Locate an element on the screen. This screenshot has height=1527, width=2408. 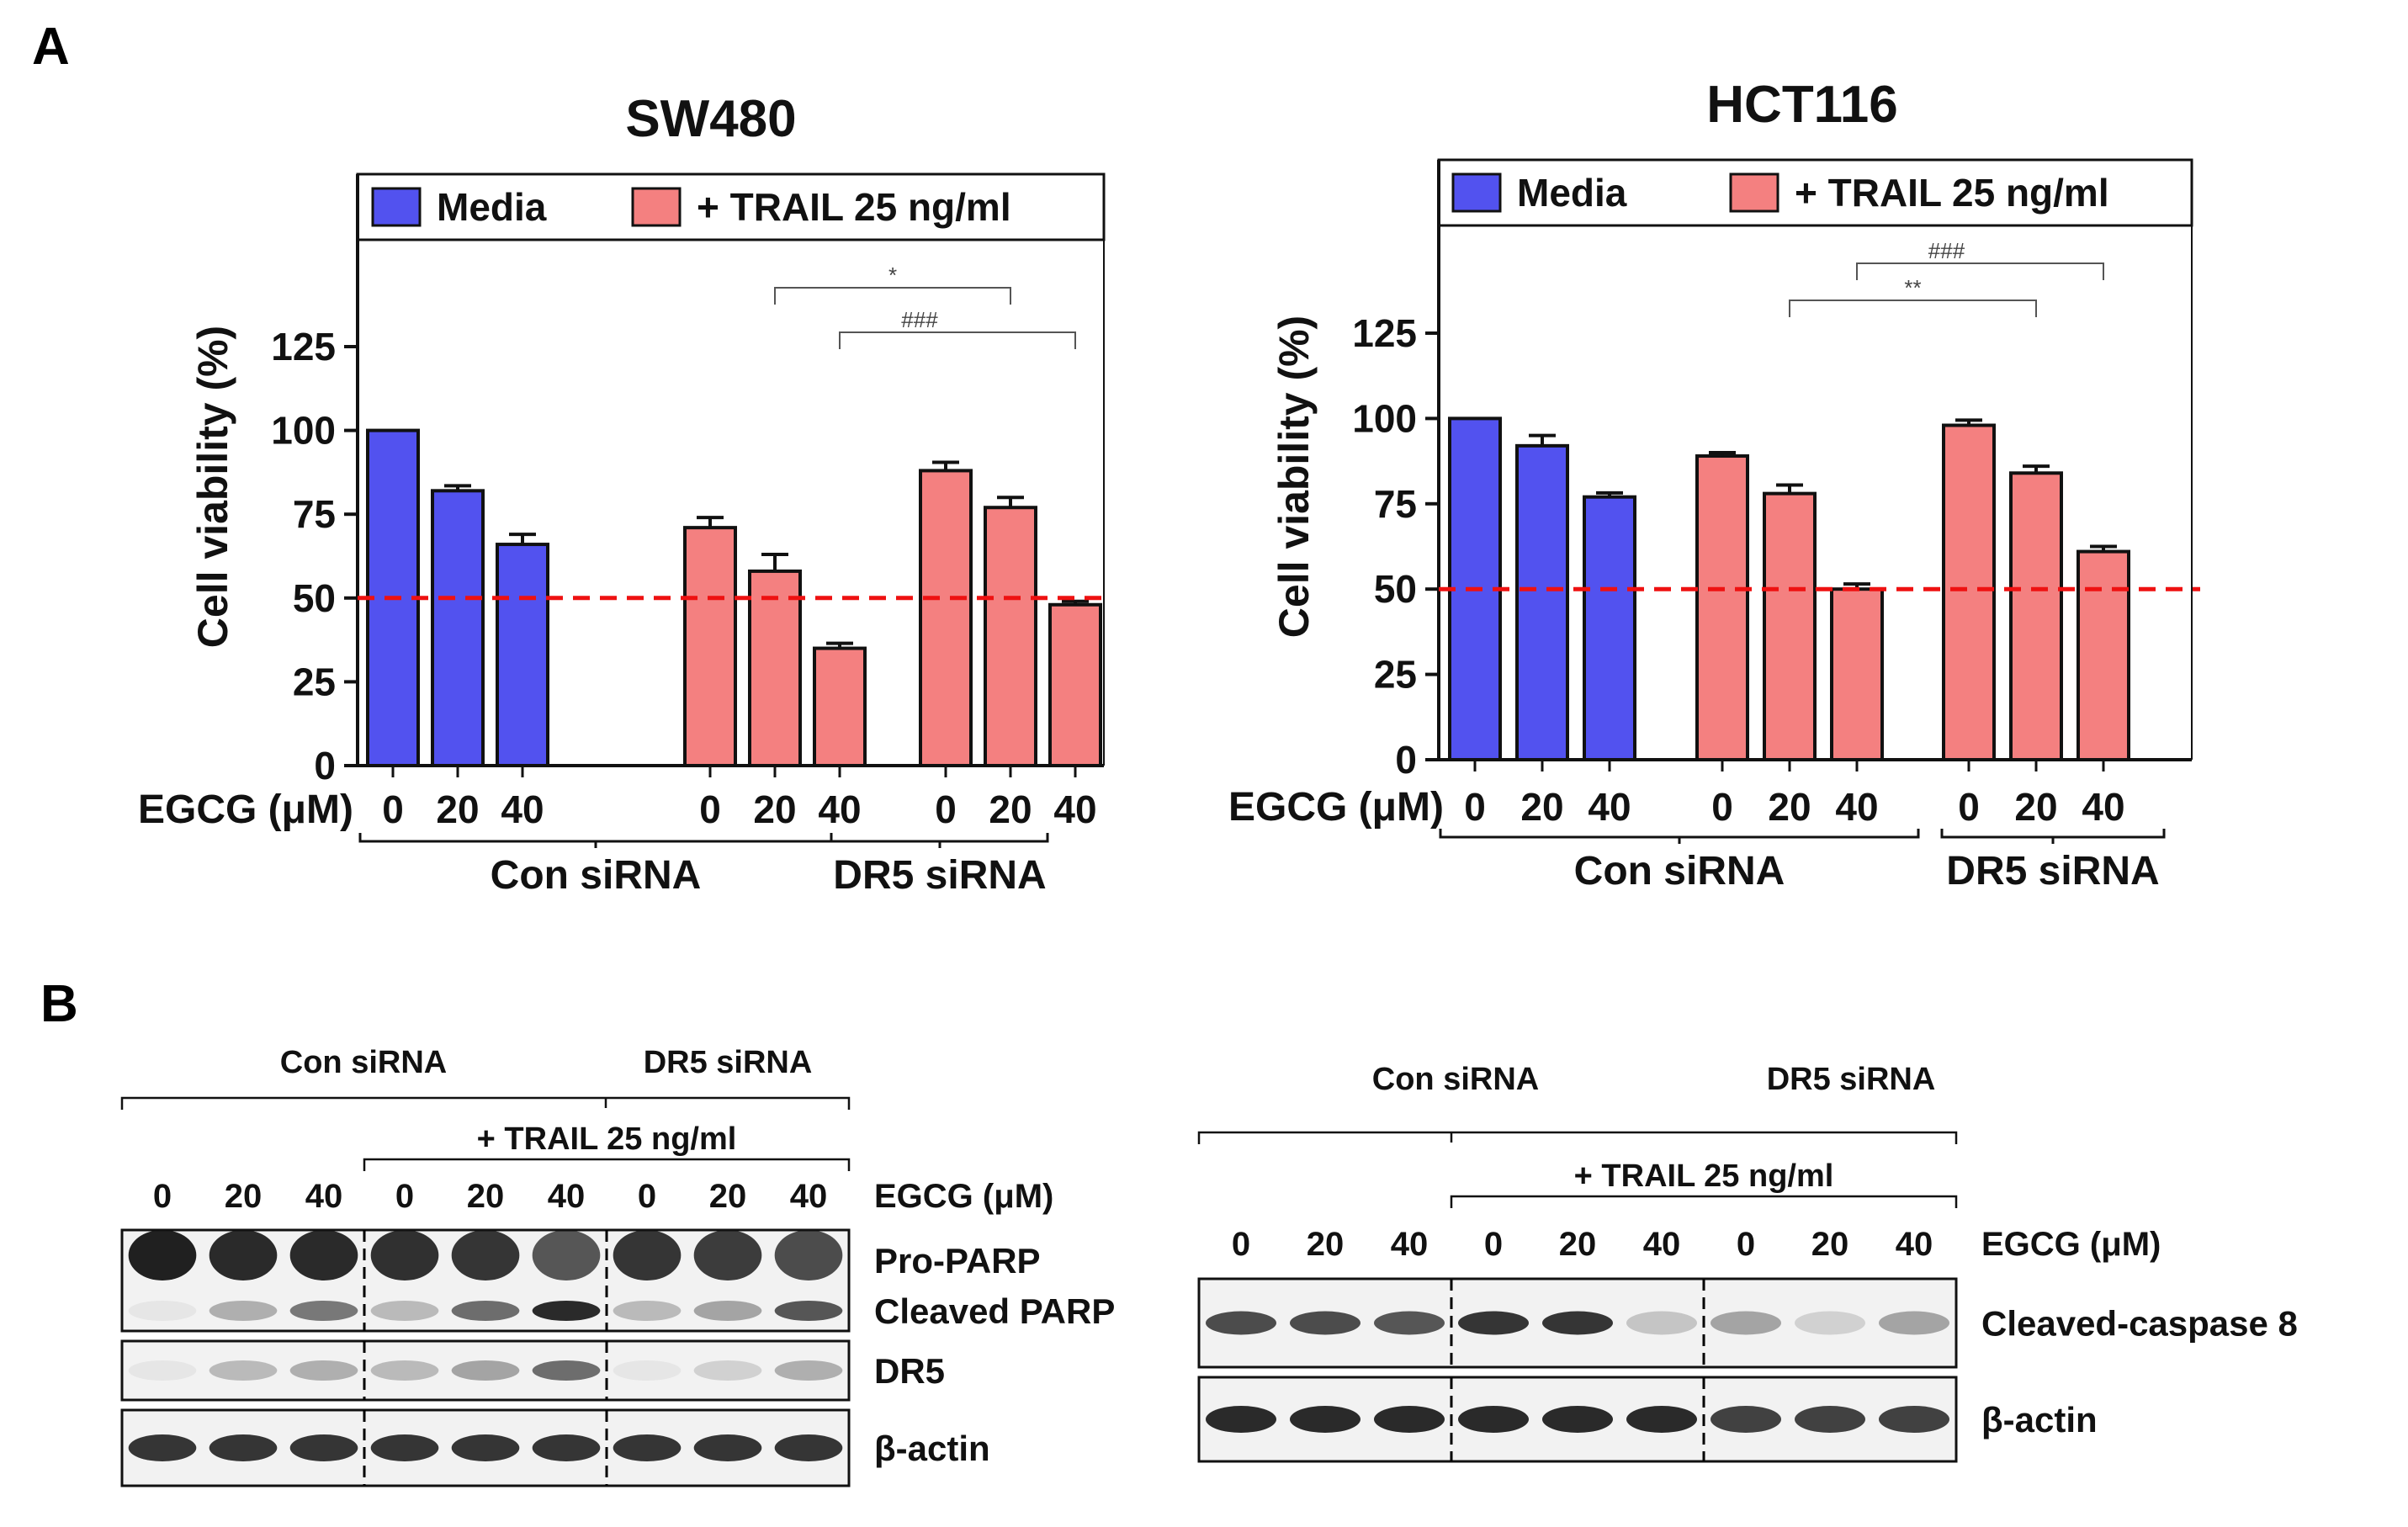
blot-row-label: Cleaved-caspase 8 is located at coordinates (2139, 1324).